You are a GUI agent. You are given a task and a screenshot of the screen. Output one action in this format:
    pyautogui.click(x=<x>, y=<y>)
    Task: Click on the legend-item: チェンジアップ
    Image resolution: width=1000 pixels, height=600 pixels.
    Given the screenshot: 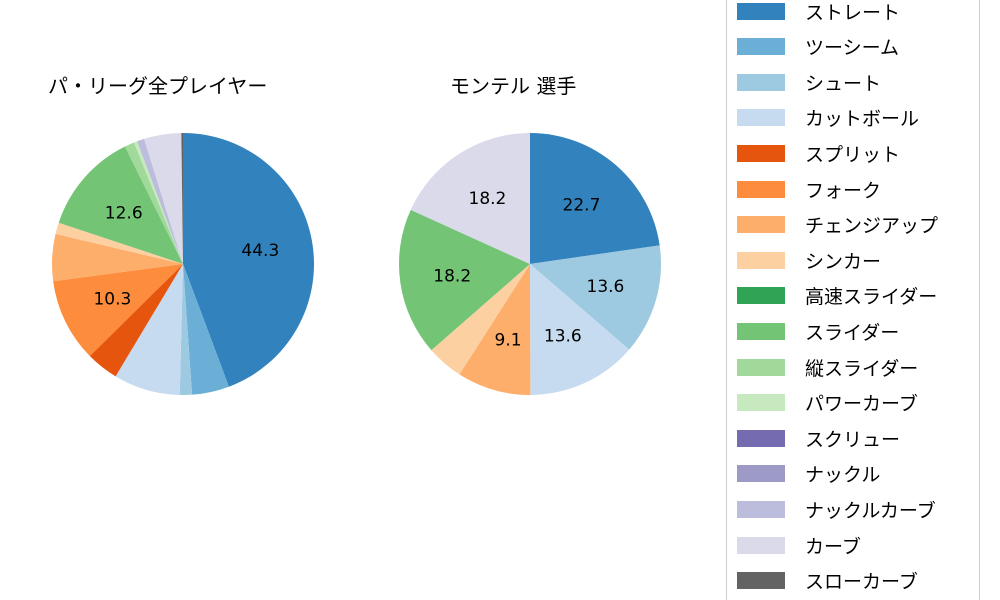 What is the action you would take?
    pyautogui.click(x=837, y=225)
    